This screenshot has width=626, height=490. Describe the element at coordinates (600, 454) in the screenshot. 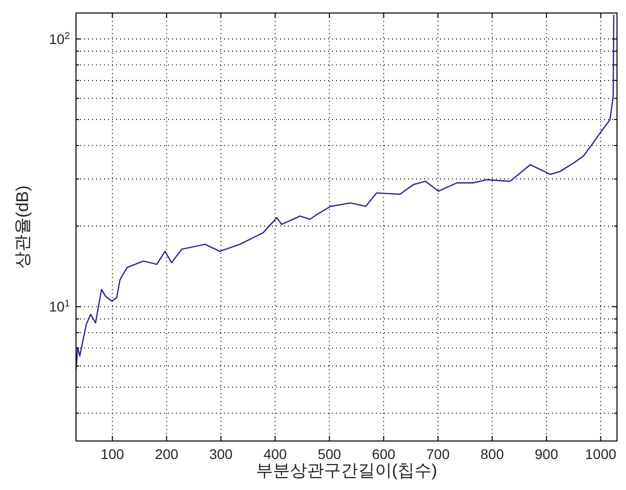

I see `x-tick-label: 1000` at that location.